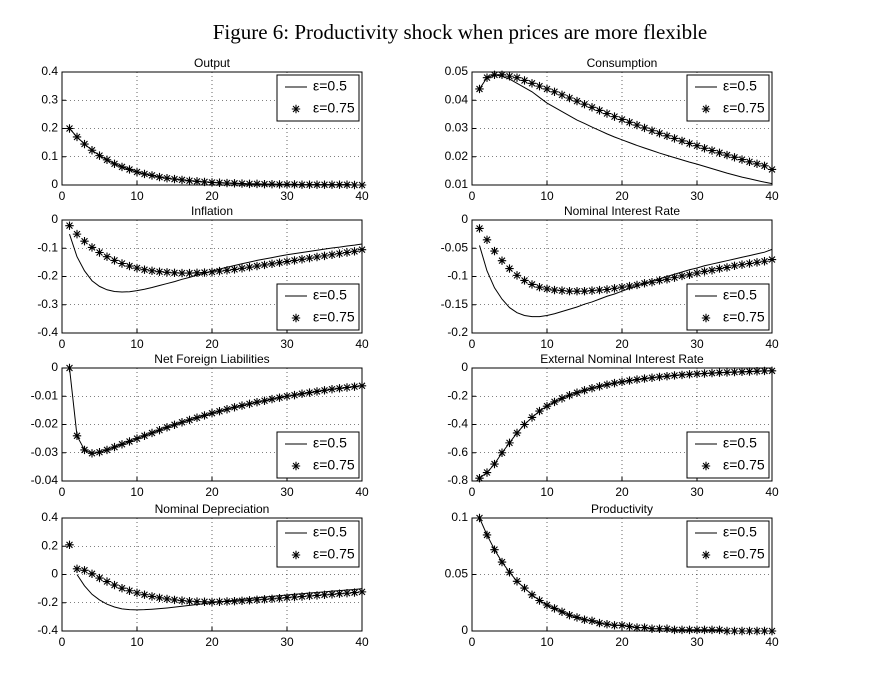 The width and height of the screenshot is (882, 692). I want to click on subplot-title: Output, so click(212, 63).